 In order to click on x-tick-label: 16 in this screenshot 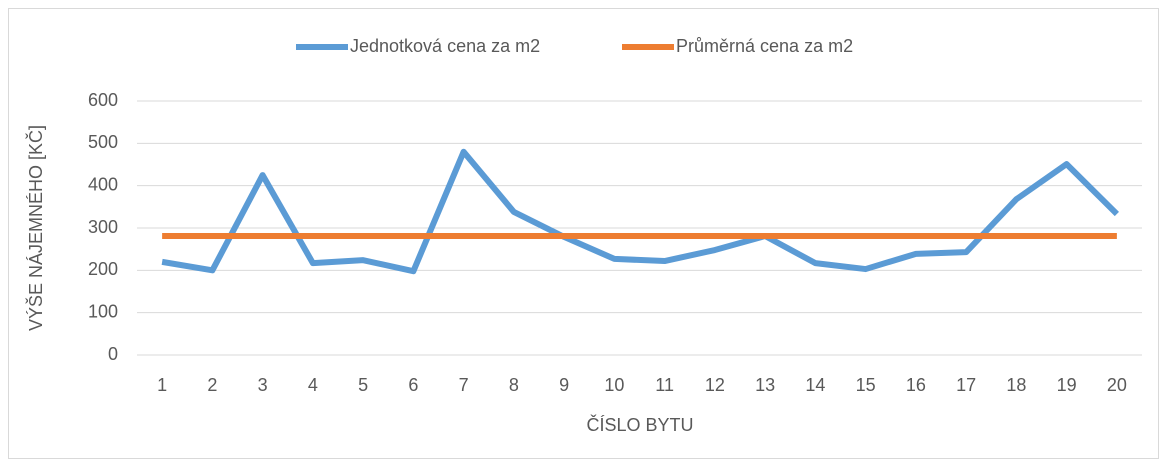, I will do `click(916, 385)`.